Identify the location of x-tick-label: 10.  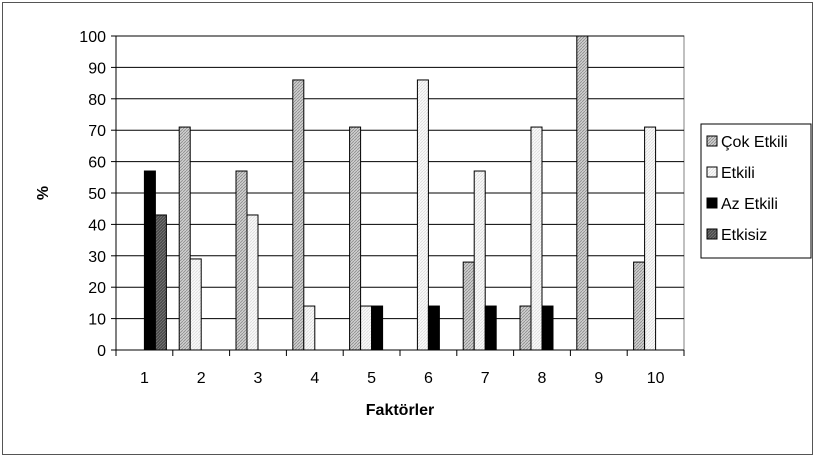
(656, 378).